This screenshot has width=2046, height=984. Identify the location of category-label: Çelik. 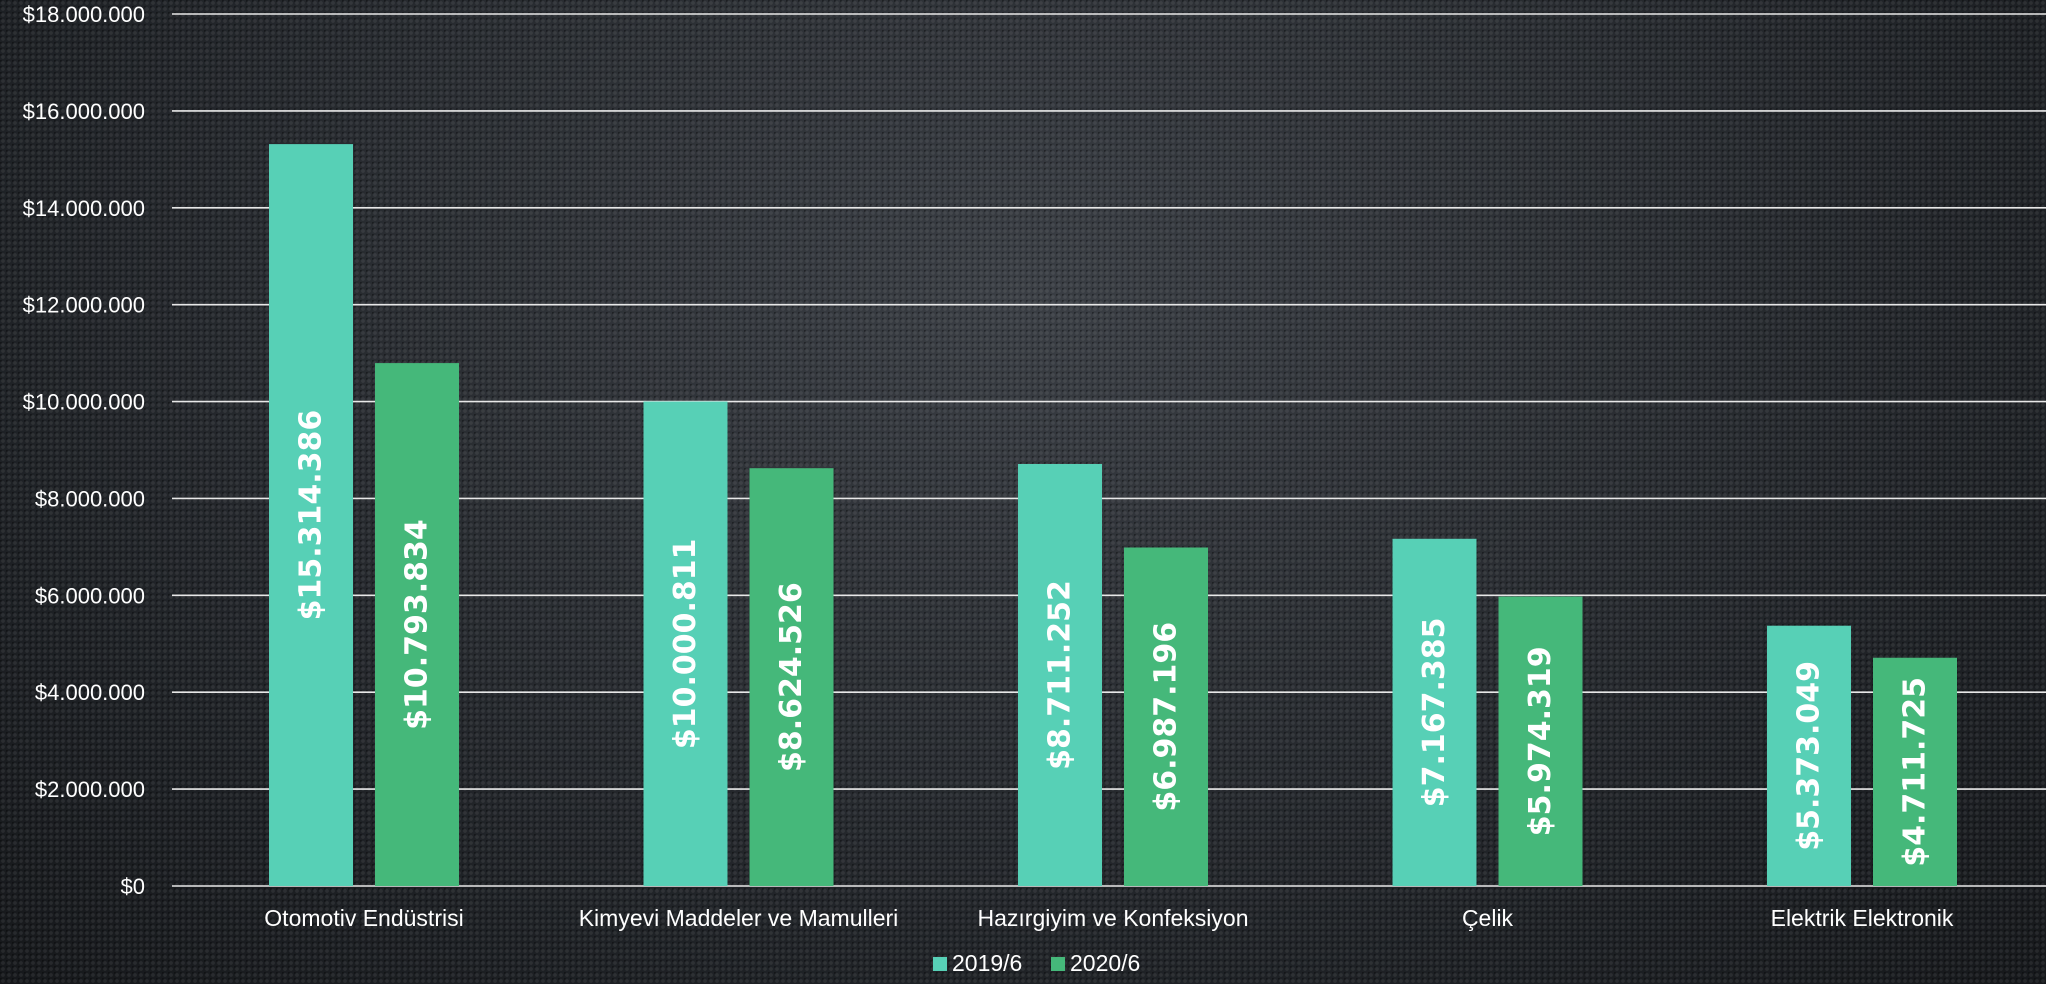
(1488, 918).